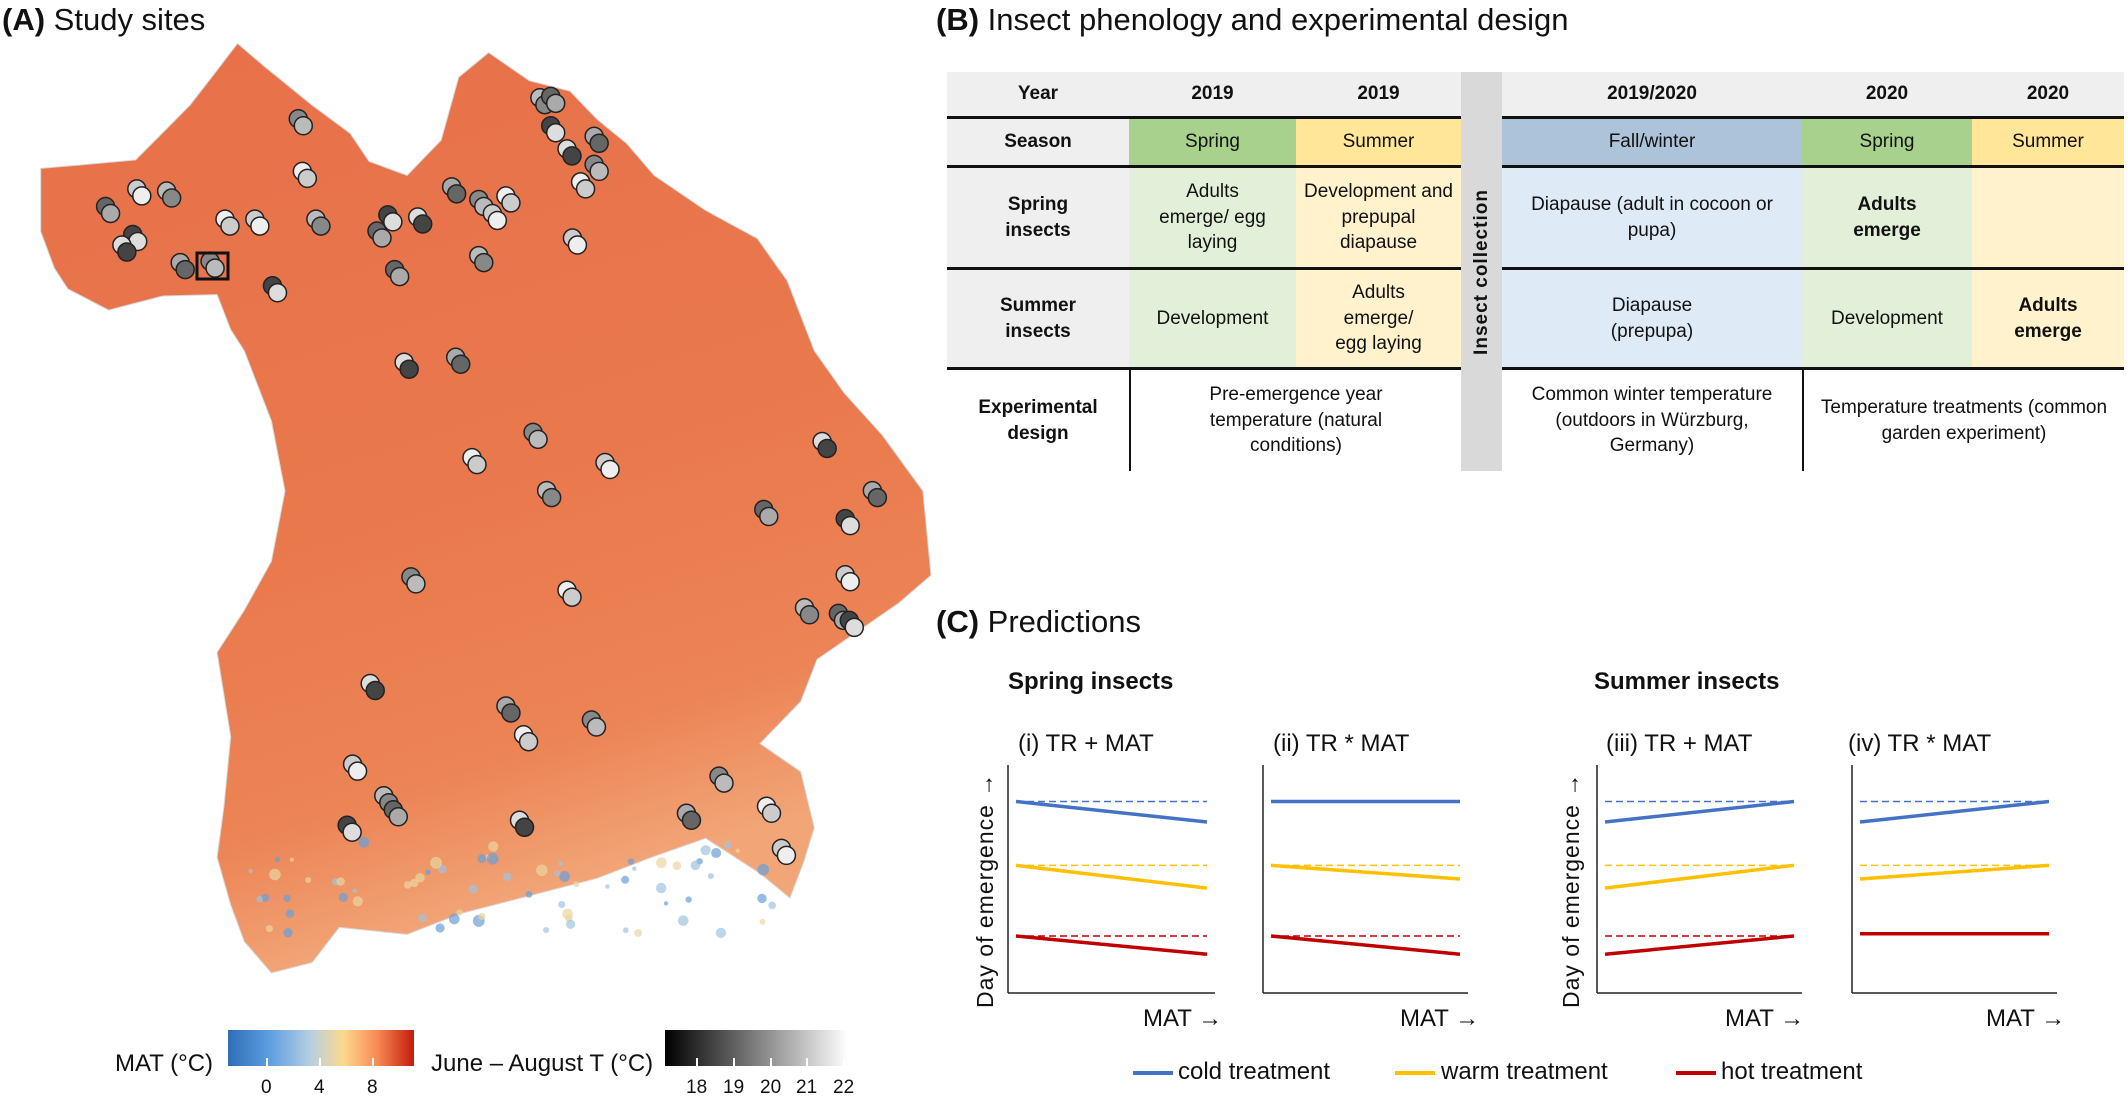 This screenshot has width=2128, height=1100. I want to click on legend-warm-label: warm treatment, so click(1524, 1072).